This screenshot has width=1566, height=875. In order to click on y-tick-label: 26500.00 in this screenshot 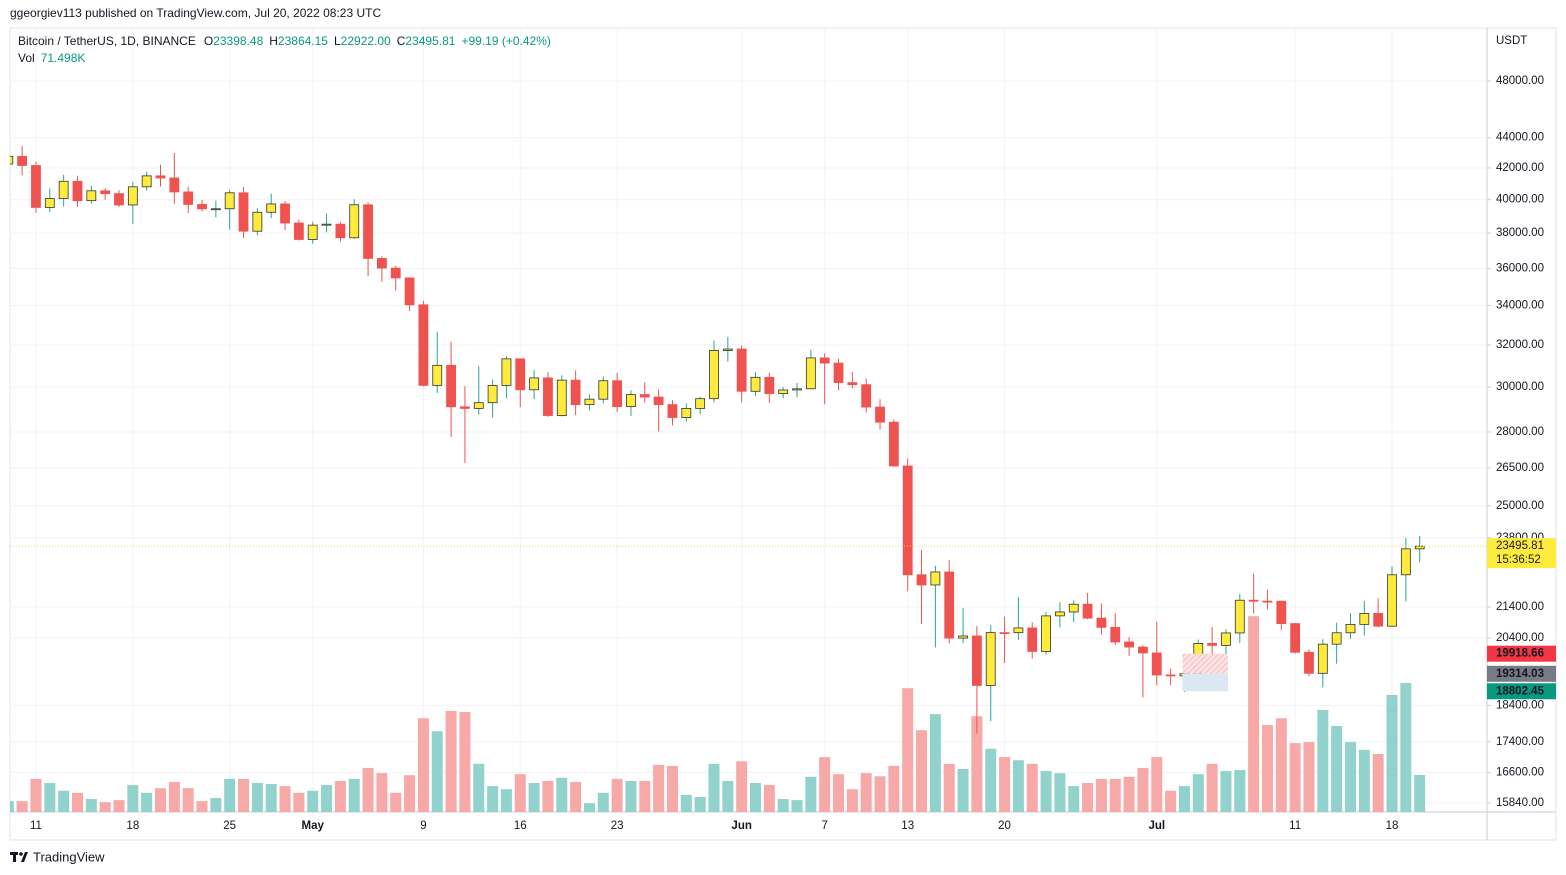, I will do `click(1520, 468)`.